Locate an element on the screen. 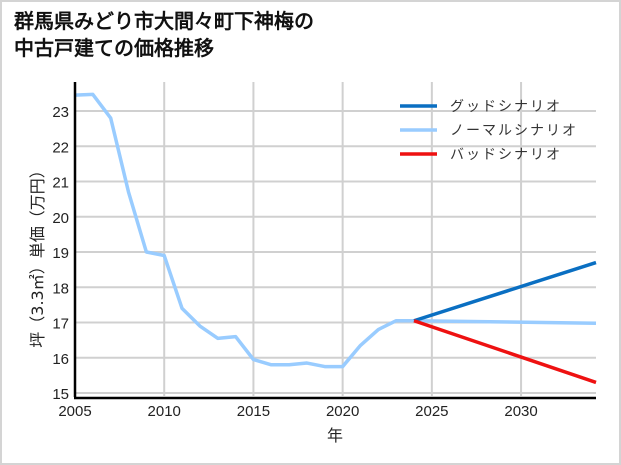  y-tick-label: 17 is located at coordinates (60, 324).